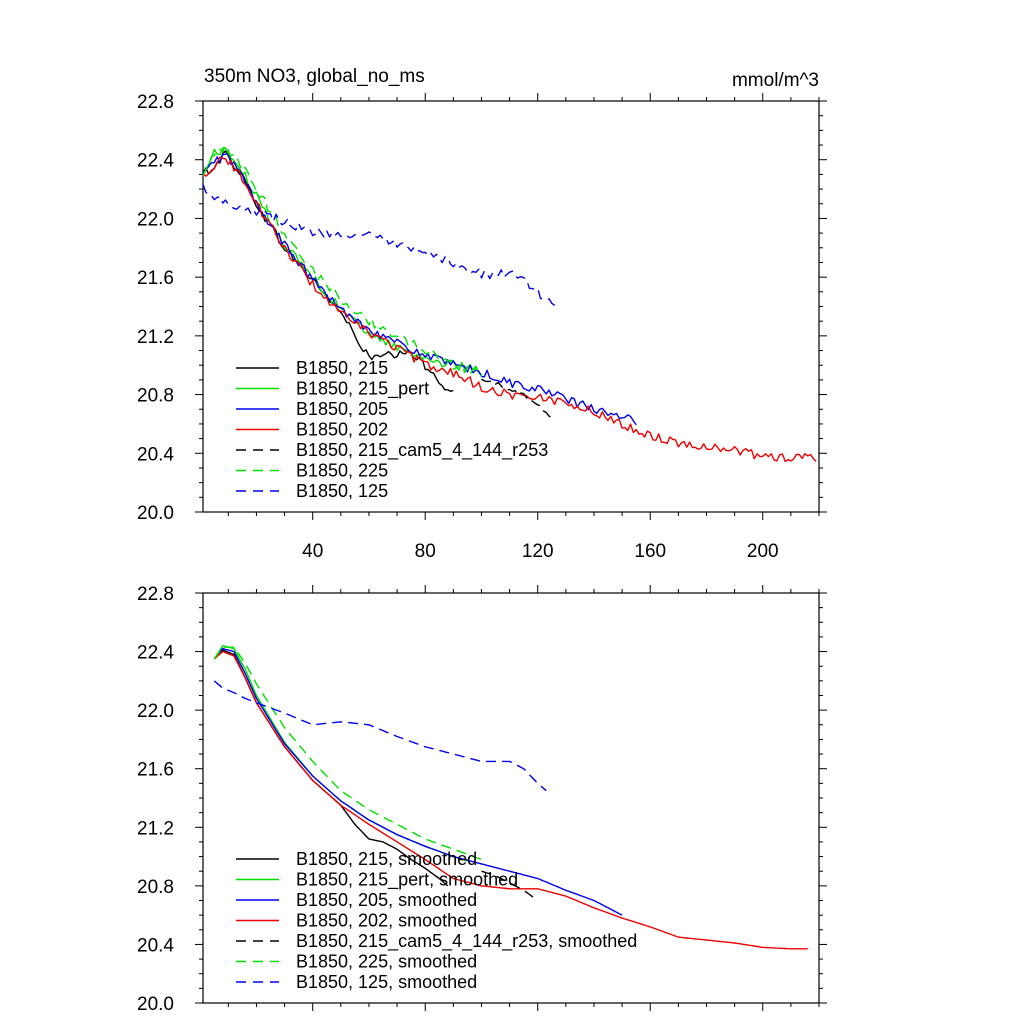  I want to click on x-tick-label: 120, so click(538, 551).